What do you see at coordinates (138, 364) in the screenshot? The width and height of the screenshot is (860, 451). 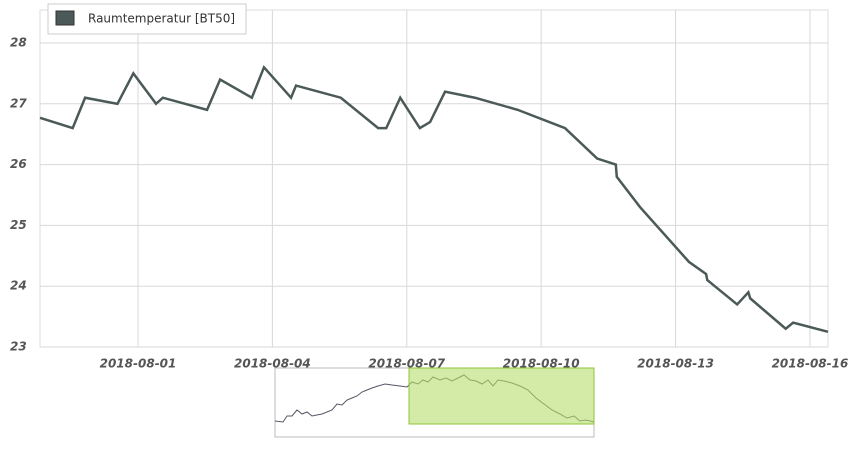 I see `x-tick-label: 2018-08-01` at bounding box center [138, 364].